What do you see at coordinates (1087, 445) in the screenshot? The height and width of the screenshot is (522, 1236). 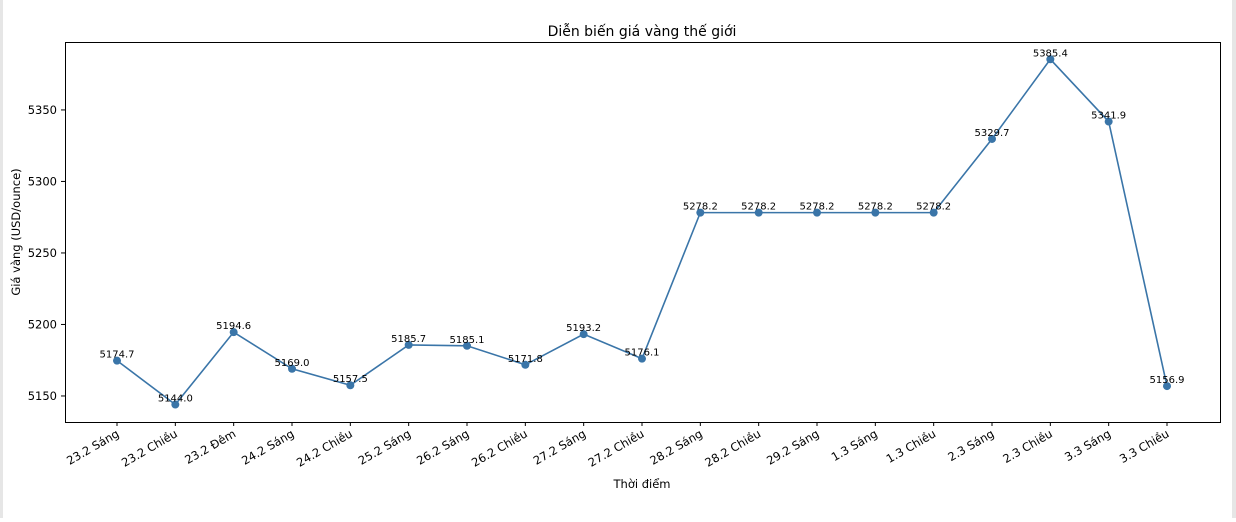 I see `x-tick-label: 3.3 Sáng` at bounding box center [1087, 445].